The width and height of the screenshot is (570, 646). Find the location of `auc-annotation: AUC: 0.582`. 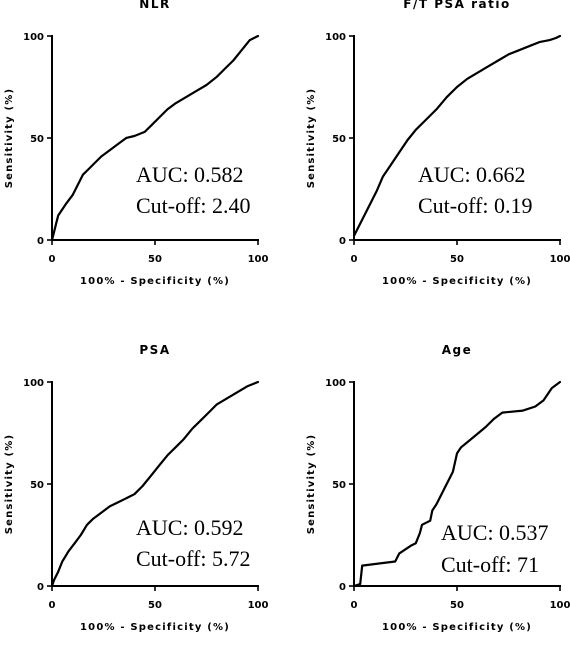

auc-annotation: AUC: 0.582 is located at coordinates (190, 174).